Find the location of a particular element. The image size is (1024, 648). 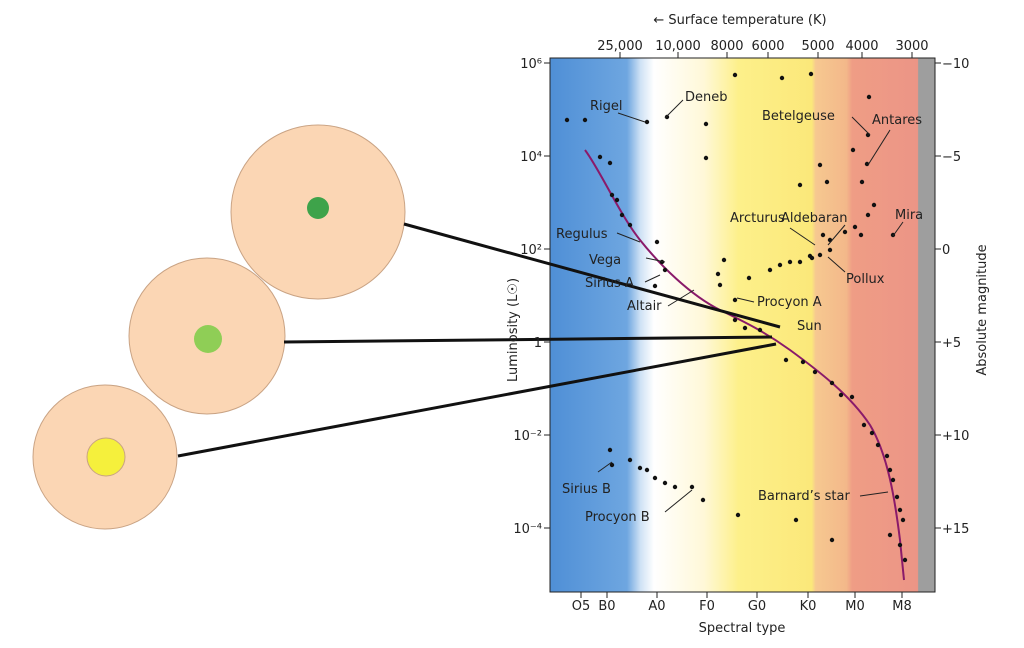

star-label: Mira is located at coordinates (909, 215).